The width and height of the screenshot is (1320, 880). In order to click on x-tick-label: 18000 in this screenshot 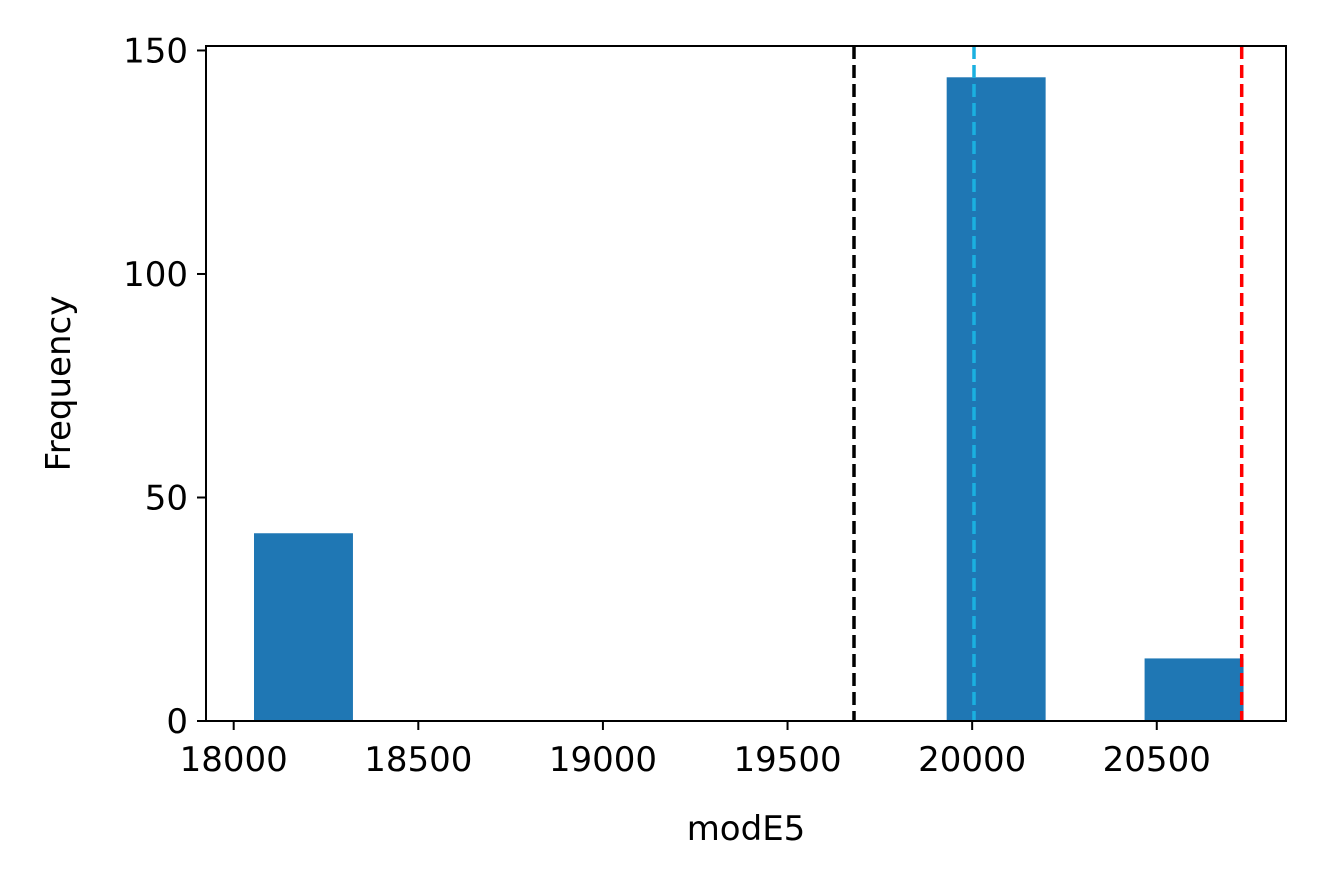, I will do `click(234, 760)`.